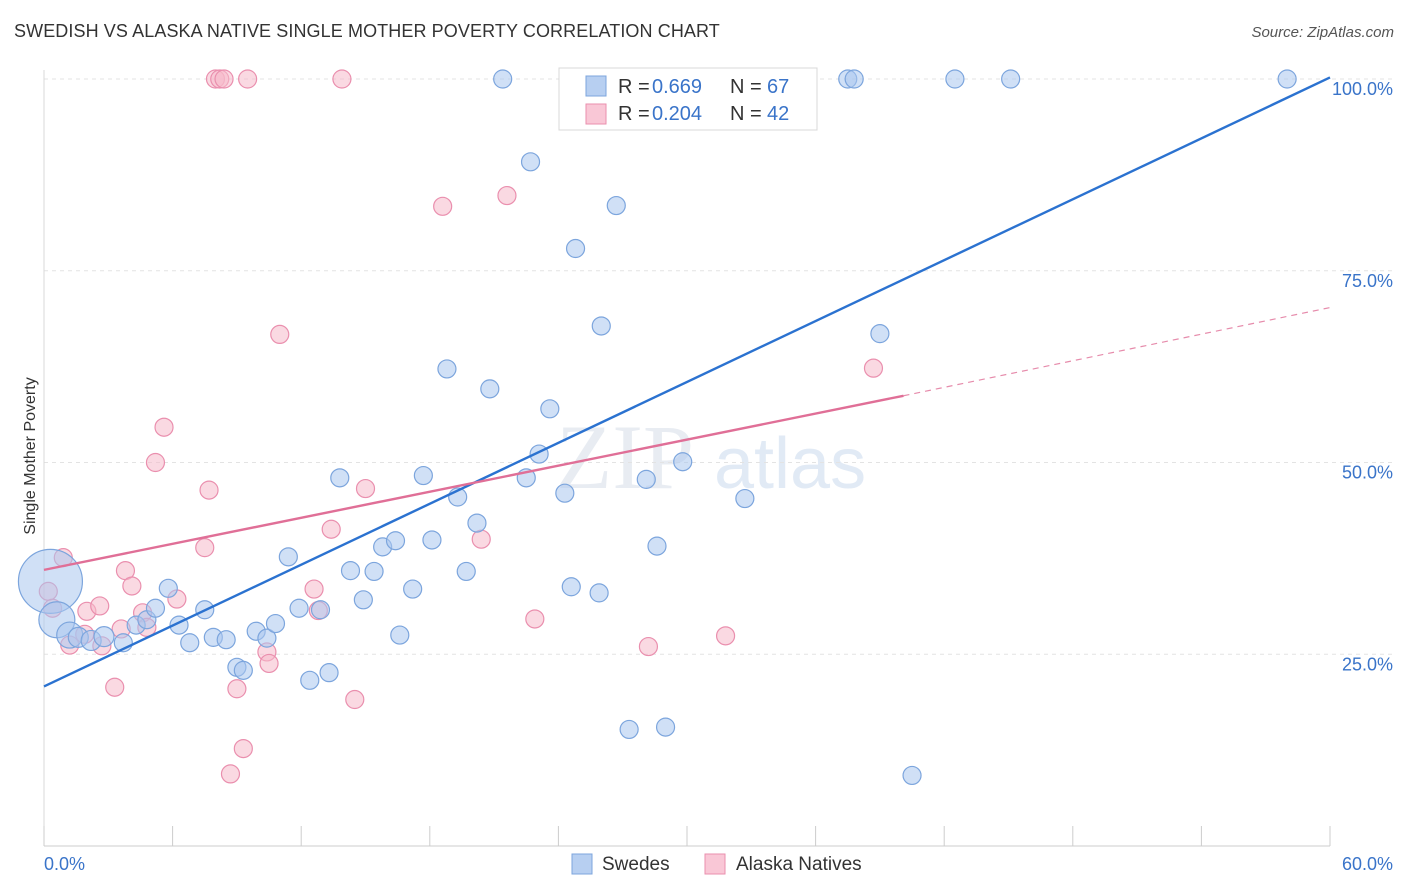 The width and height of the screenshot is (1406, 892). What do you see at coordinates (715, 864) in the screenshot?
I see `legend-swatch-alaska` at bounding box center [715, 864].